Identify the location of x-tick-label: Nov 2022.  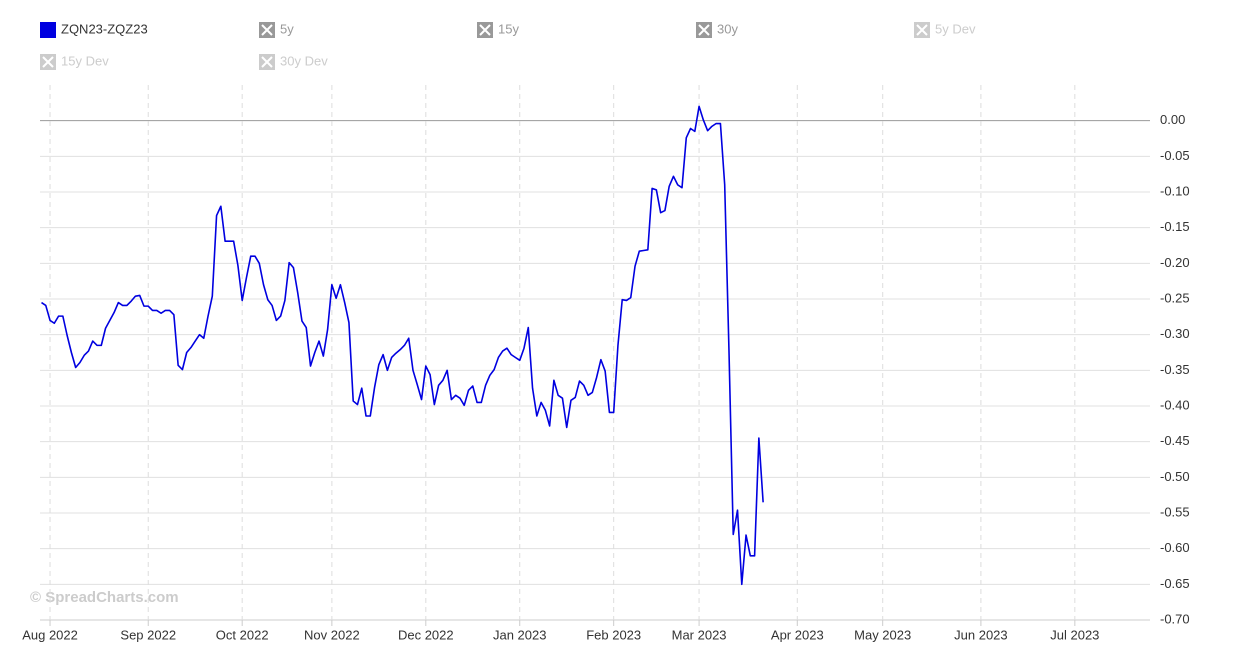
(332, 634).